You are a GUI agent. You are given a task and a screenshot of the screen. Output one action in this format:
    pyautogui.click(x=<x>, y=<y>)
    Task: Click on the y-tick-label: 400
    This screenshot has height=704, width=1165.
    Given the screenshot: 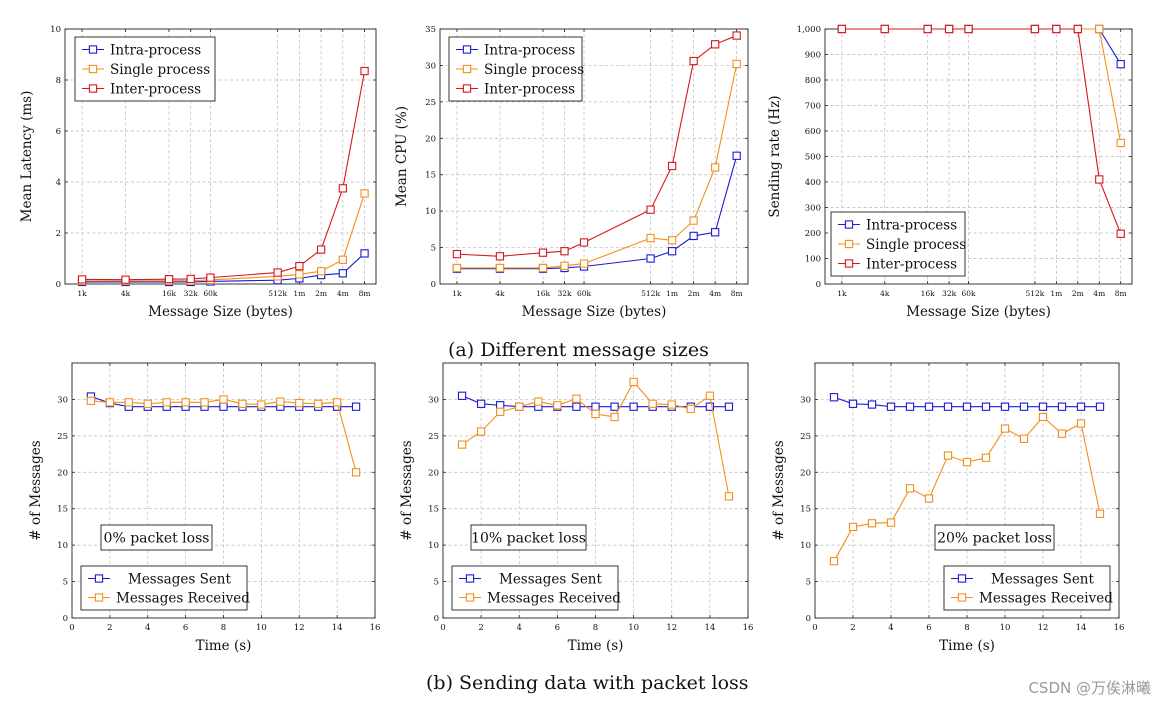 What is the action you would take?
    pyautogui.click(x=813, y=183)
    